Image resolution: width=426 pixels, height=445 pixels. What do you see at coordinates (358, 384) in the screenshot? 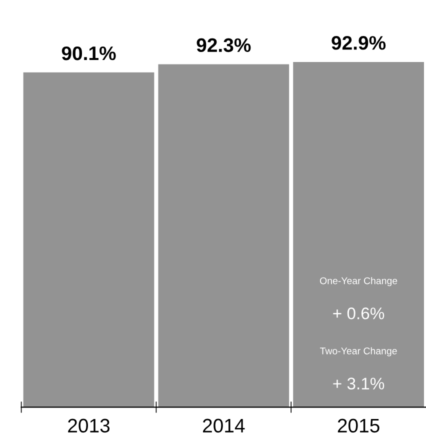
I see `annotation: + 3.1%` at bounding box center [358, 384].